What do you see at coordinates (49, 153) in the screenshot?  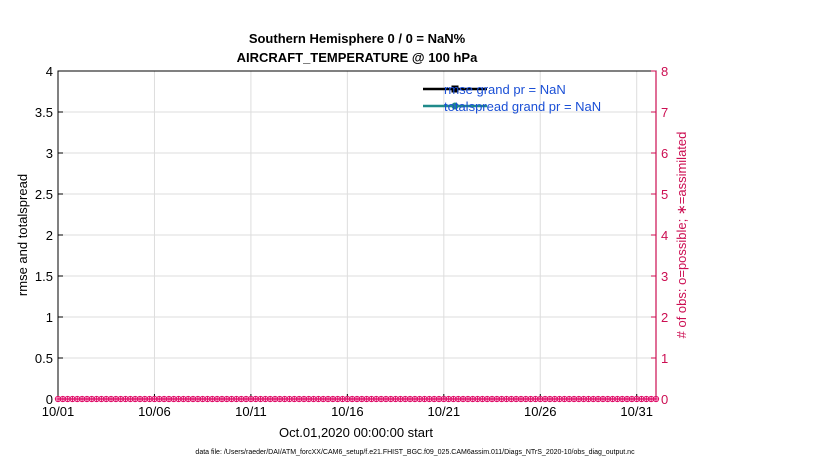 I see `y-tick-label: 3` at bounding box center [49, 153].